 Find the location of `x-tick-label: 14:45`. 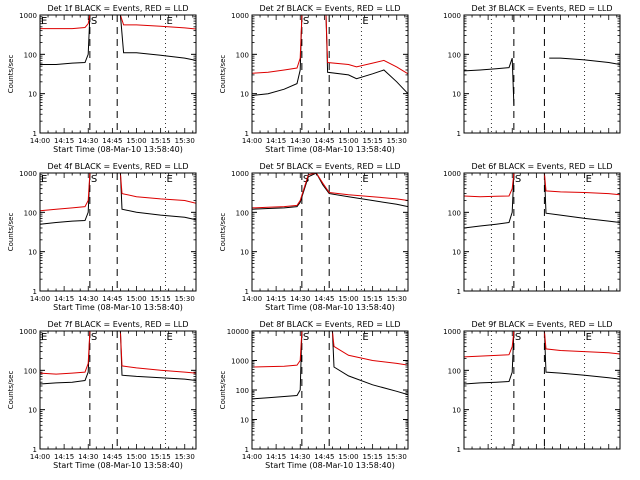

x-tick-label: 14:45 is located at coordinates (112, 457).